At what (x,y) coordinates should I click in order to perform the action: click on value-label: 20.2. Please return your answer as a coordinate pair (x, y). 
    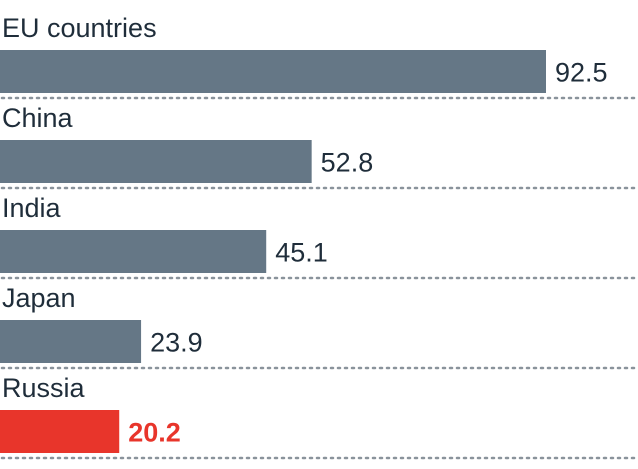
    Looking at the image, I should click on (154, 433).